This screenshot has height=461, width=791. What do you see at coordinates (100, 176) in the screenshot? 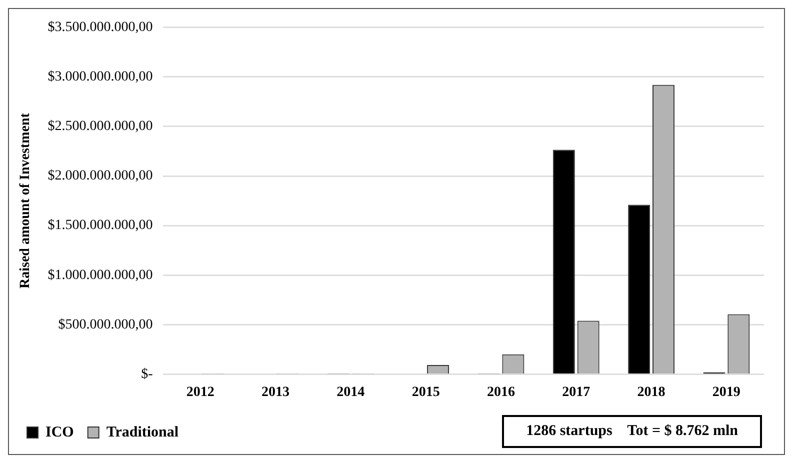
I see `y-tick-label: $2.000.000.000,00` at bounding box center [100, 176].